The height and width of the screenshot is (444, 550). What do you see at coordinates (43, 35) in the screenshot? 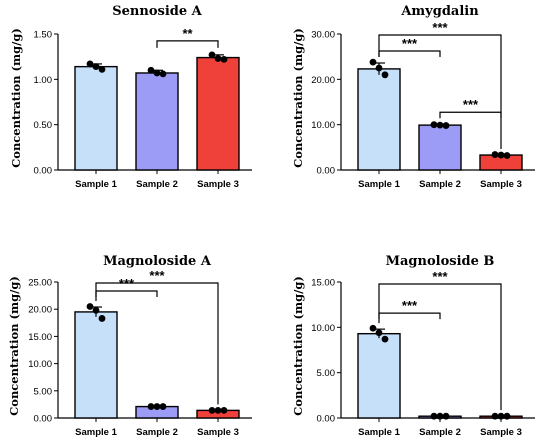
I see `y-tick-label: 1.50` at bounding box center [43, 35].